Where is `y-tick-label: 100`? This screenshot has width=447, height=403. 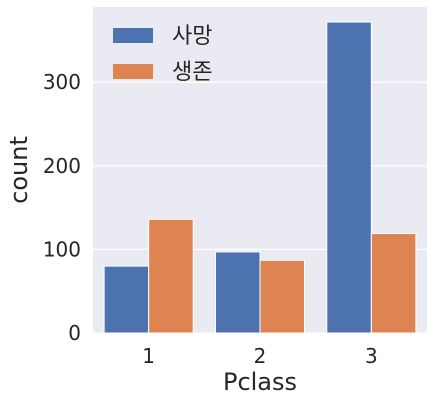
y-tick-label: 100 is located at coordinates (62, 249).